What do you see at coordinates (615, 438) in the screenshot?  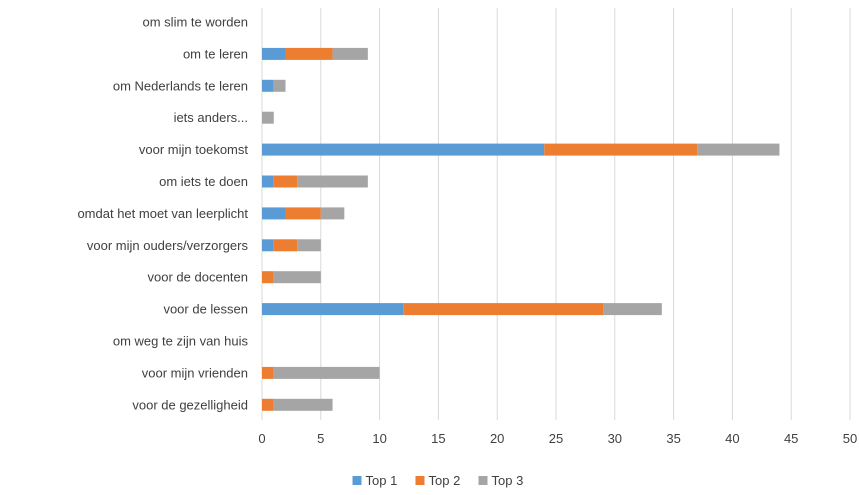 I see `x-tick-label: 30` at bounding box center [615, 438].